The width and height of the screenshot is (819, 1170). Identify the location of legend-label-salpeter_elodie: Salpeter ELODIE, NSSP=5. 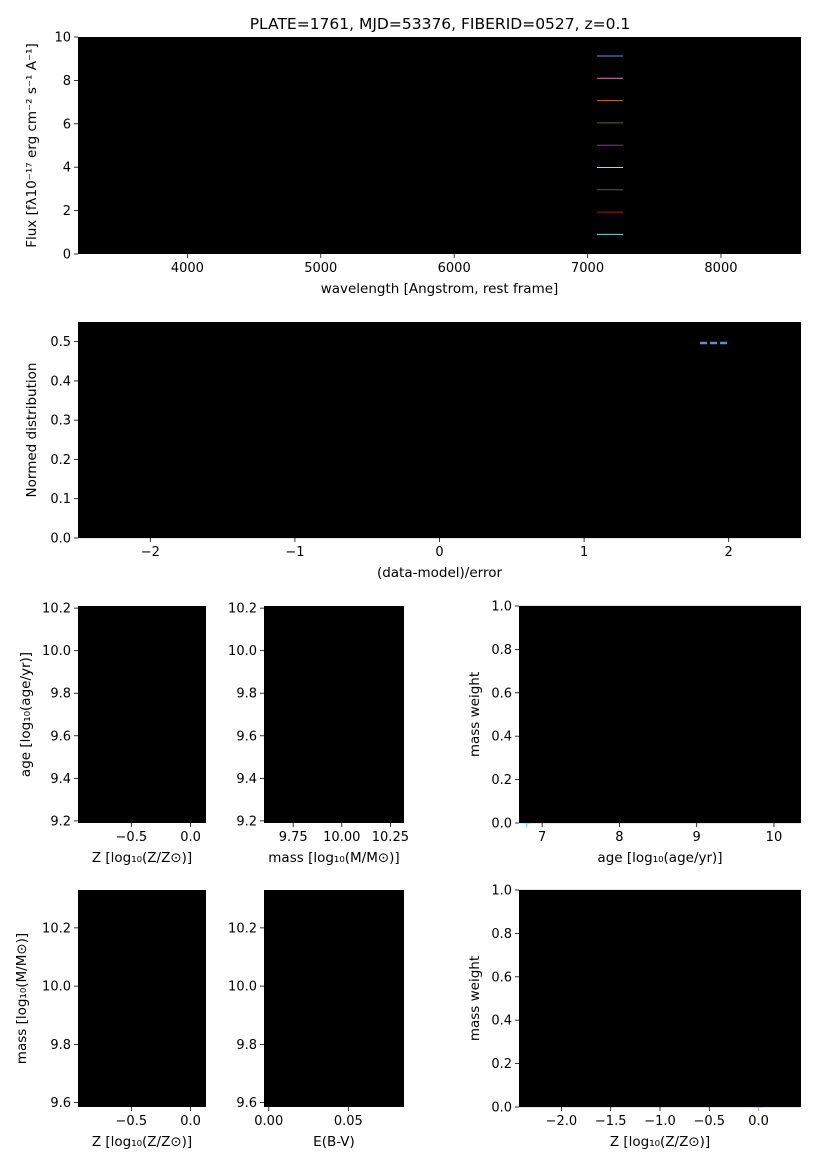
(708, 146).